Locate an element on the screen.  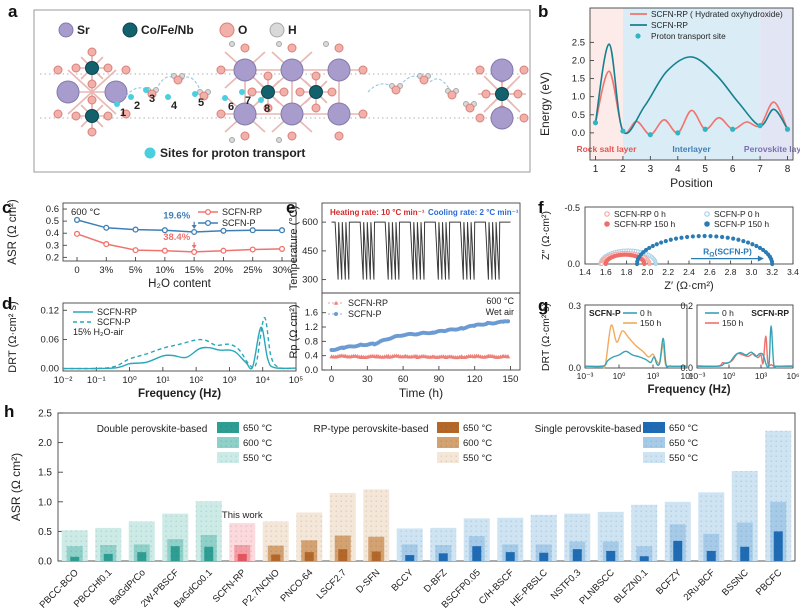
y-tick: 450 is located at coordinates (310, 251).